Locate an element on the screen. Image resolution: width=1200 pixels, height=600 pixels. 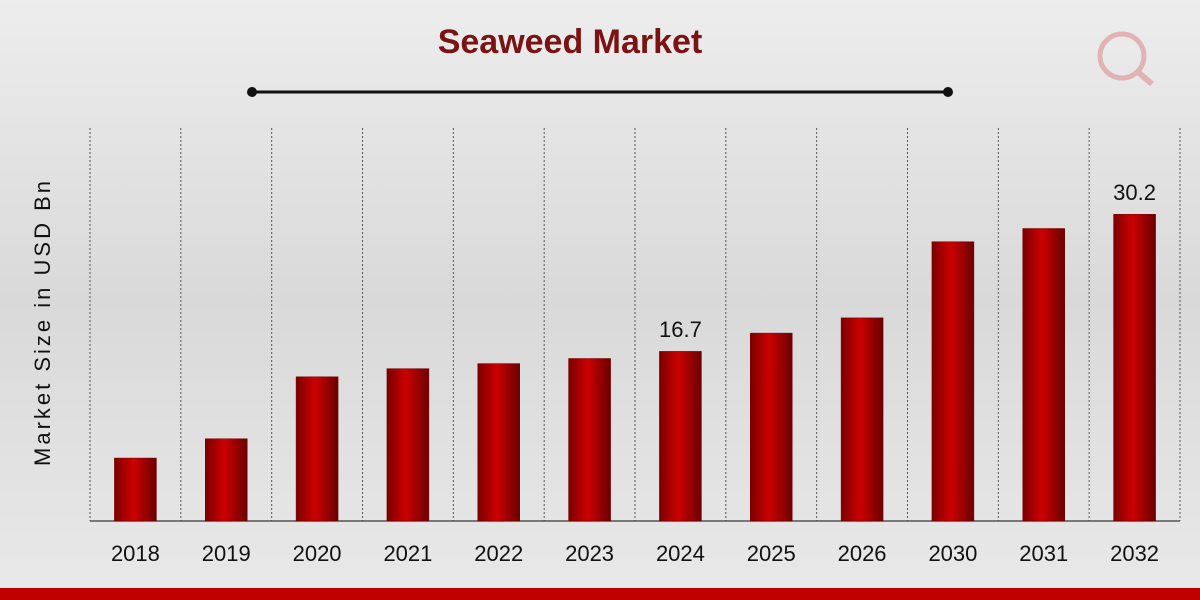
x-tick-label: 2022 is located at coordinates (498, 553).